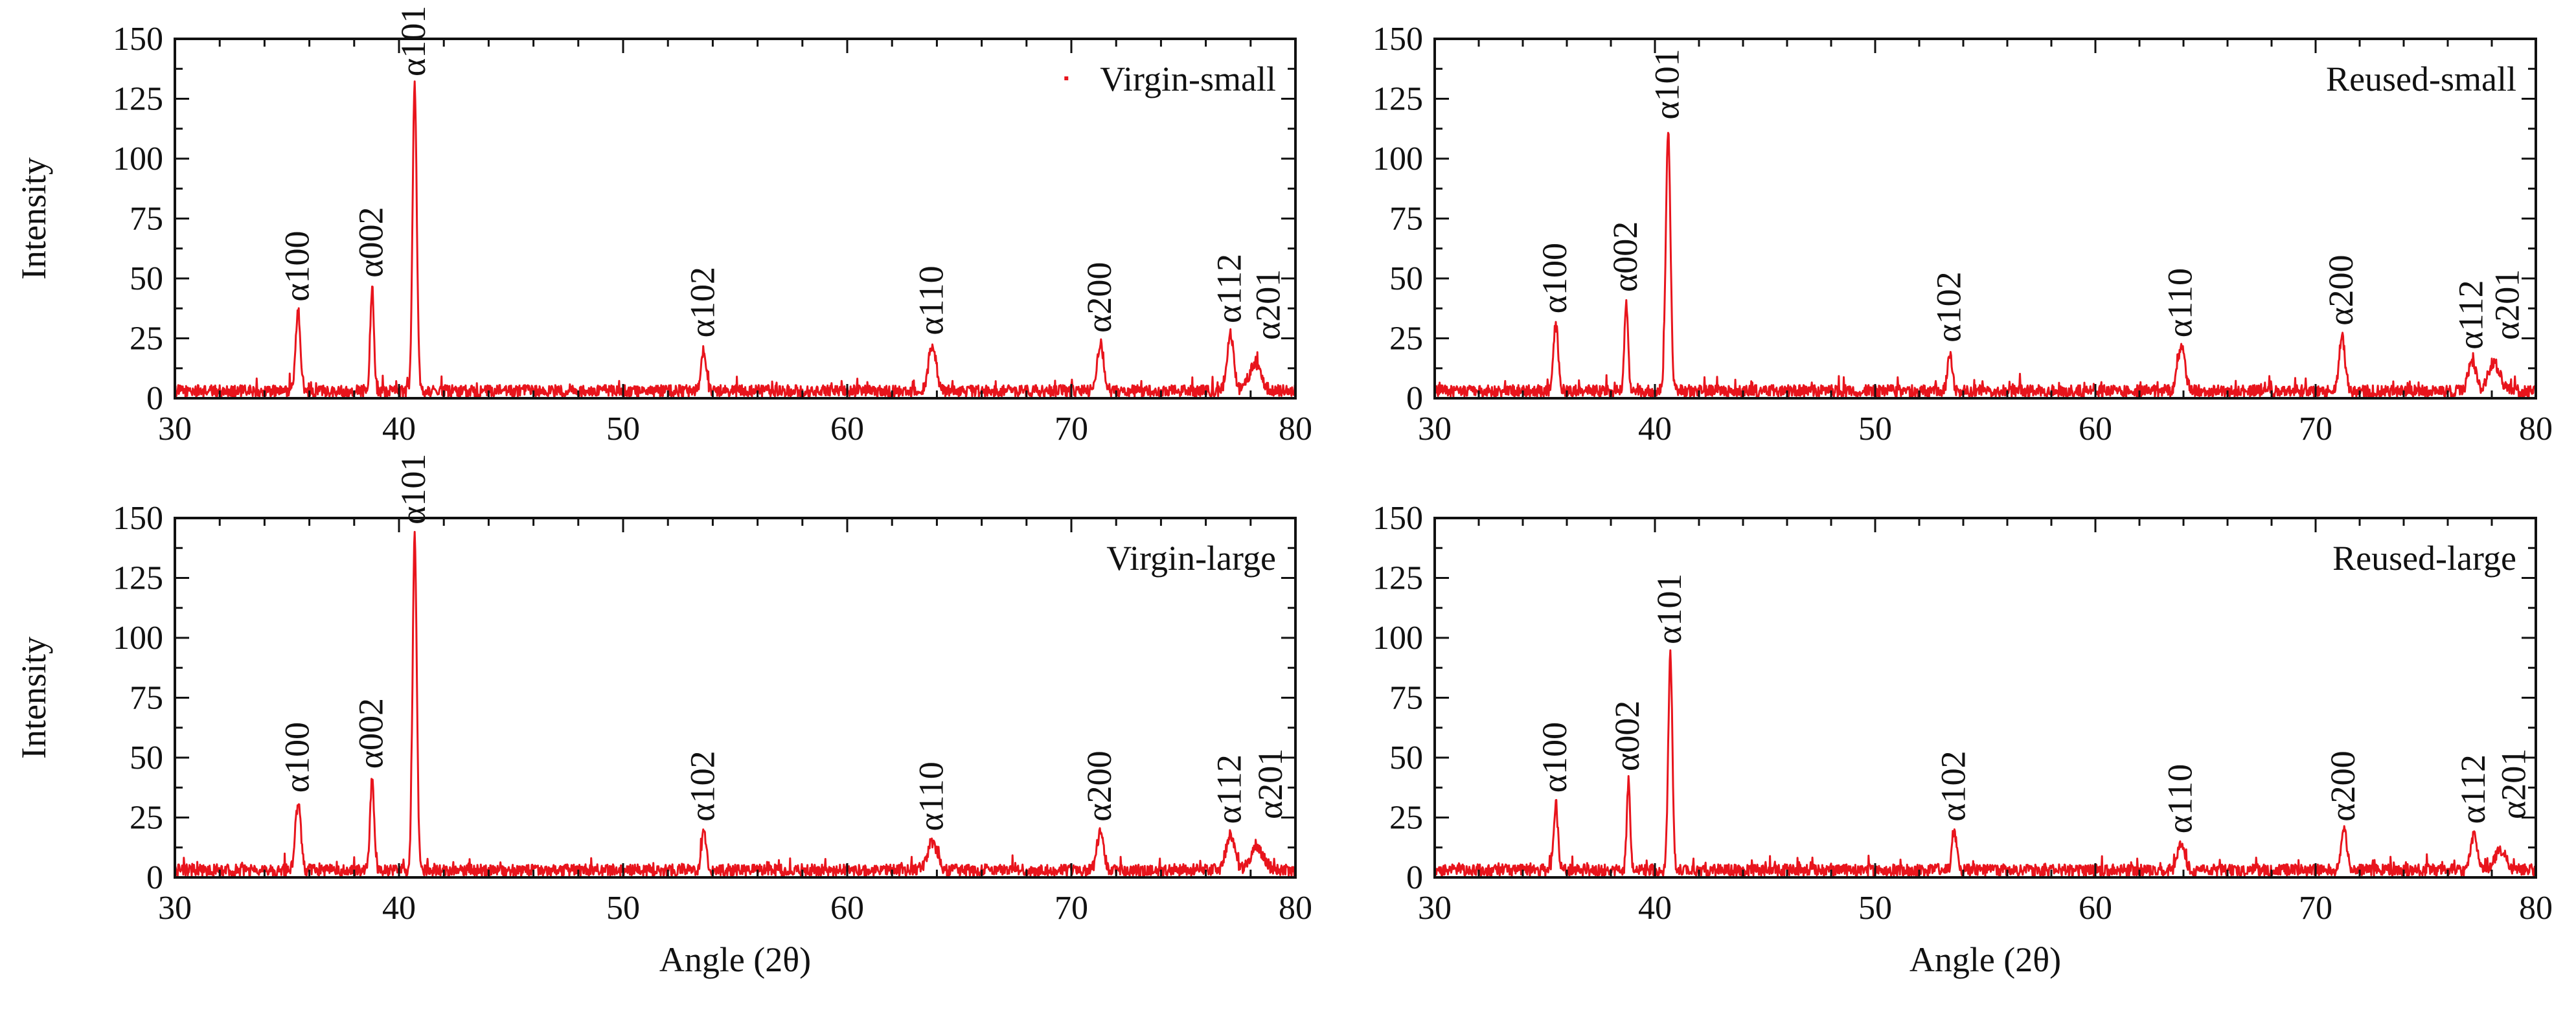 This screenshot has height=1027, width=2576. What do you see at coordinates (735, 960) in the screenshot?
I see `x-axis-label: Angle (2θ)` at bounding box center [735, 960].